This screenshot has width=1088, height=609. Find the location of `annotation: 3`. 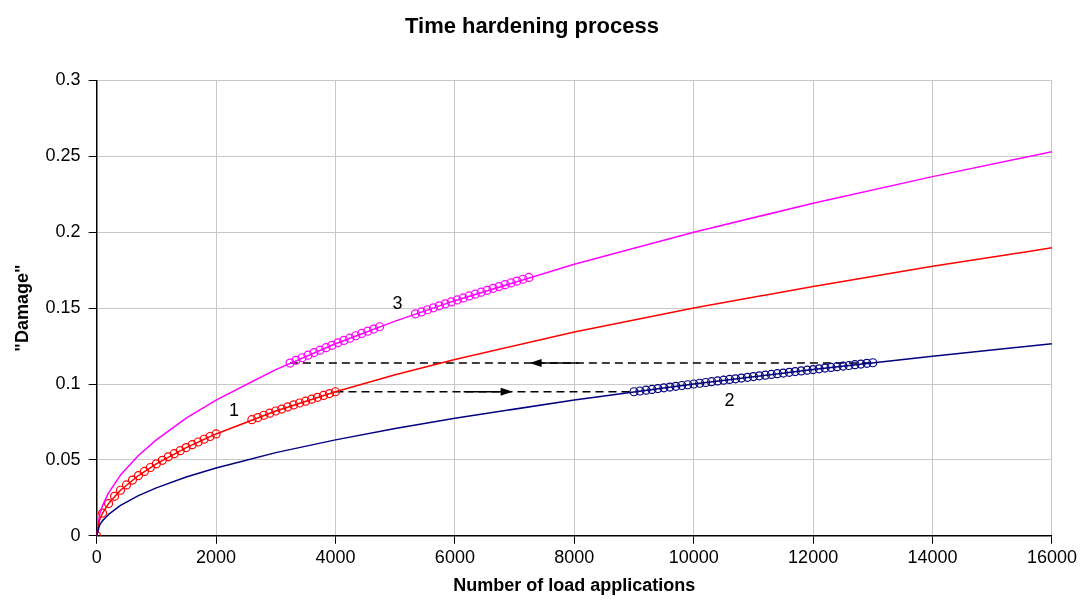

annotation: 3 is located at coordinates (397, 303).